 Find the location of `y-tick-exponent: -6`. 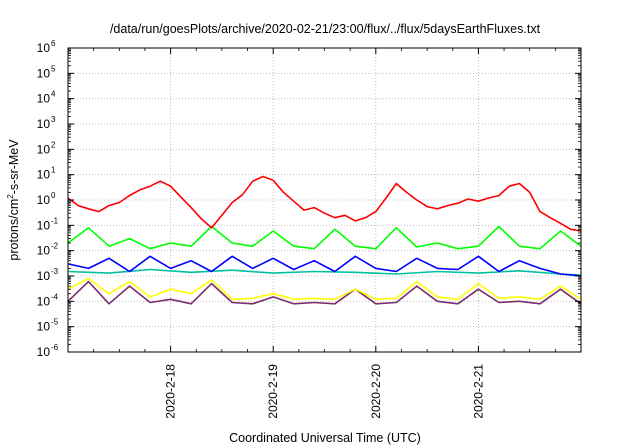

y-tick-exponent: -6 is located at coordinates (55, 347).